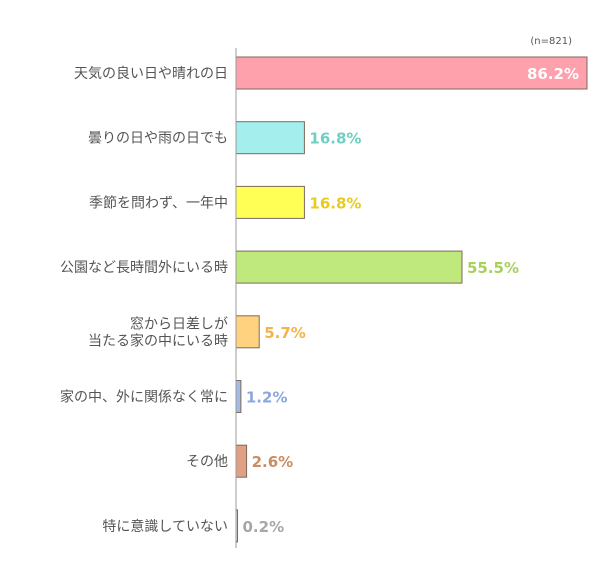 The width and height of the screenshot is (600, 587). What do you see at coordinates (553, 74) in the screenshot?
I see `value-label-0: 86.2%` at bounding box center [553, 74].